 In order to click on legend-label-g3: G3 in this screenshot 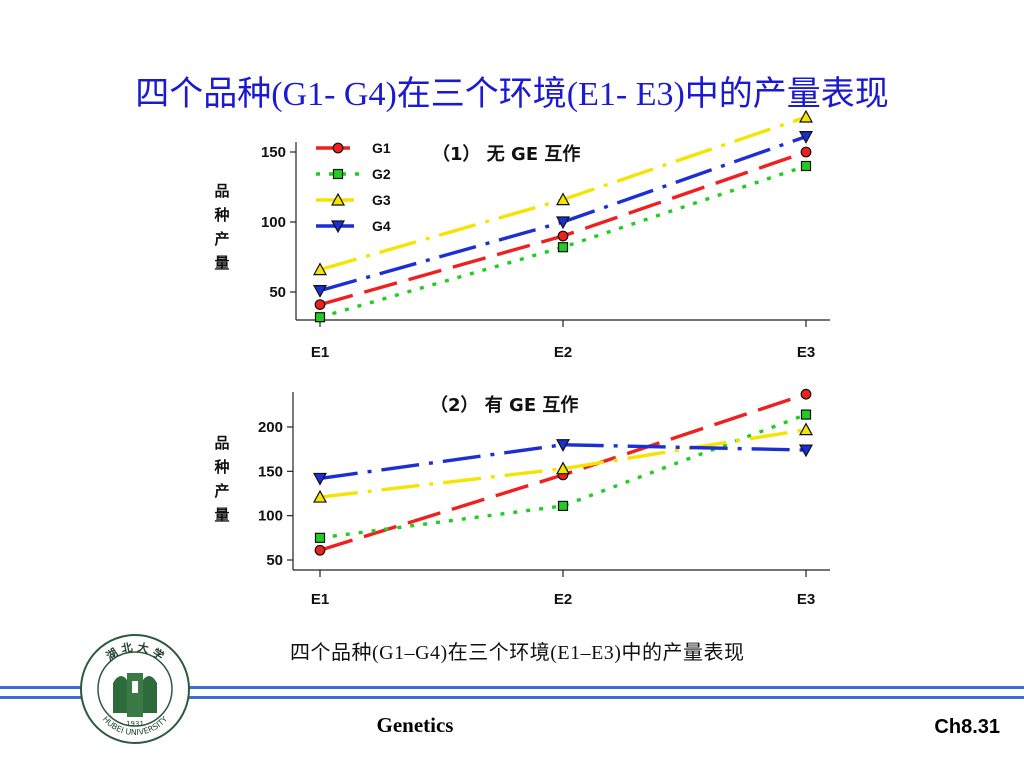, I will do `click(381, 200)`.